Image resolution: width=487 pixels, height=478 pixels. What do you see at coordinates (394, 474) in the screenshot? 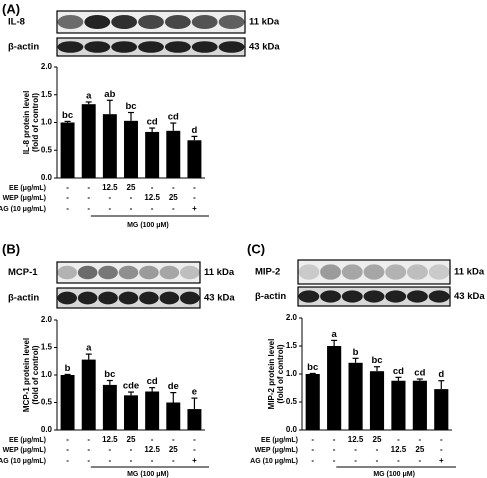
I see `group-label: MG (100 μM)` at bounding box center [394, 474].